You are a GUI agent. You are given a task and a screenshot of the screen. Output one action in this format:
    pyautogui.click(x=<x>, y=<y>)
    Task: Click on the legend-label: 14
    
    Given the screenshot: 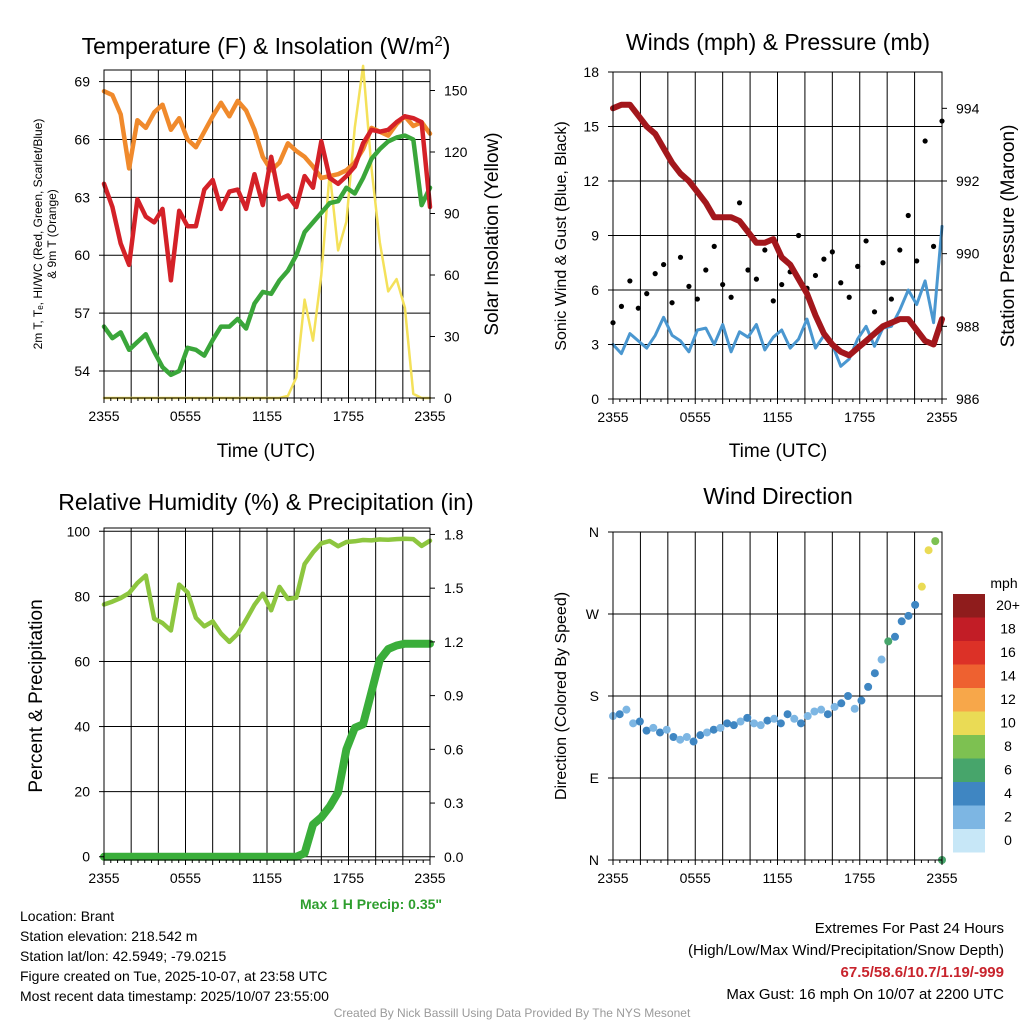 What is the action you would take?
    pyautogui.click(x=1008, y=676)
    